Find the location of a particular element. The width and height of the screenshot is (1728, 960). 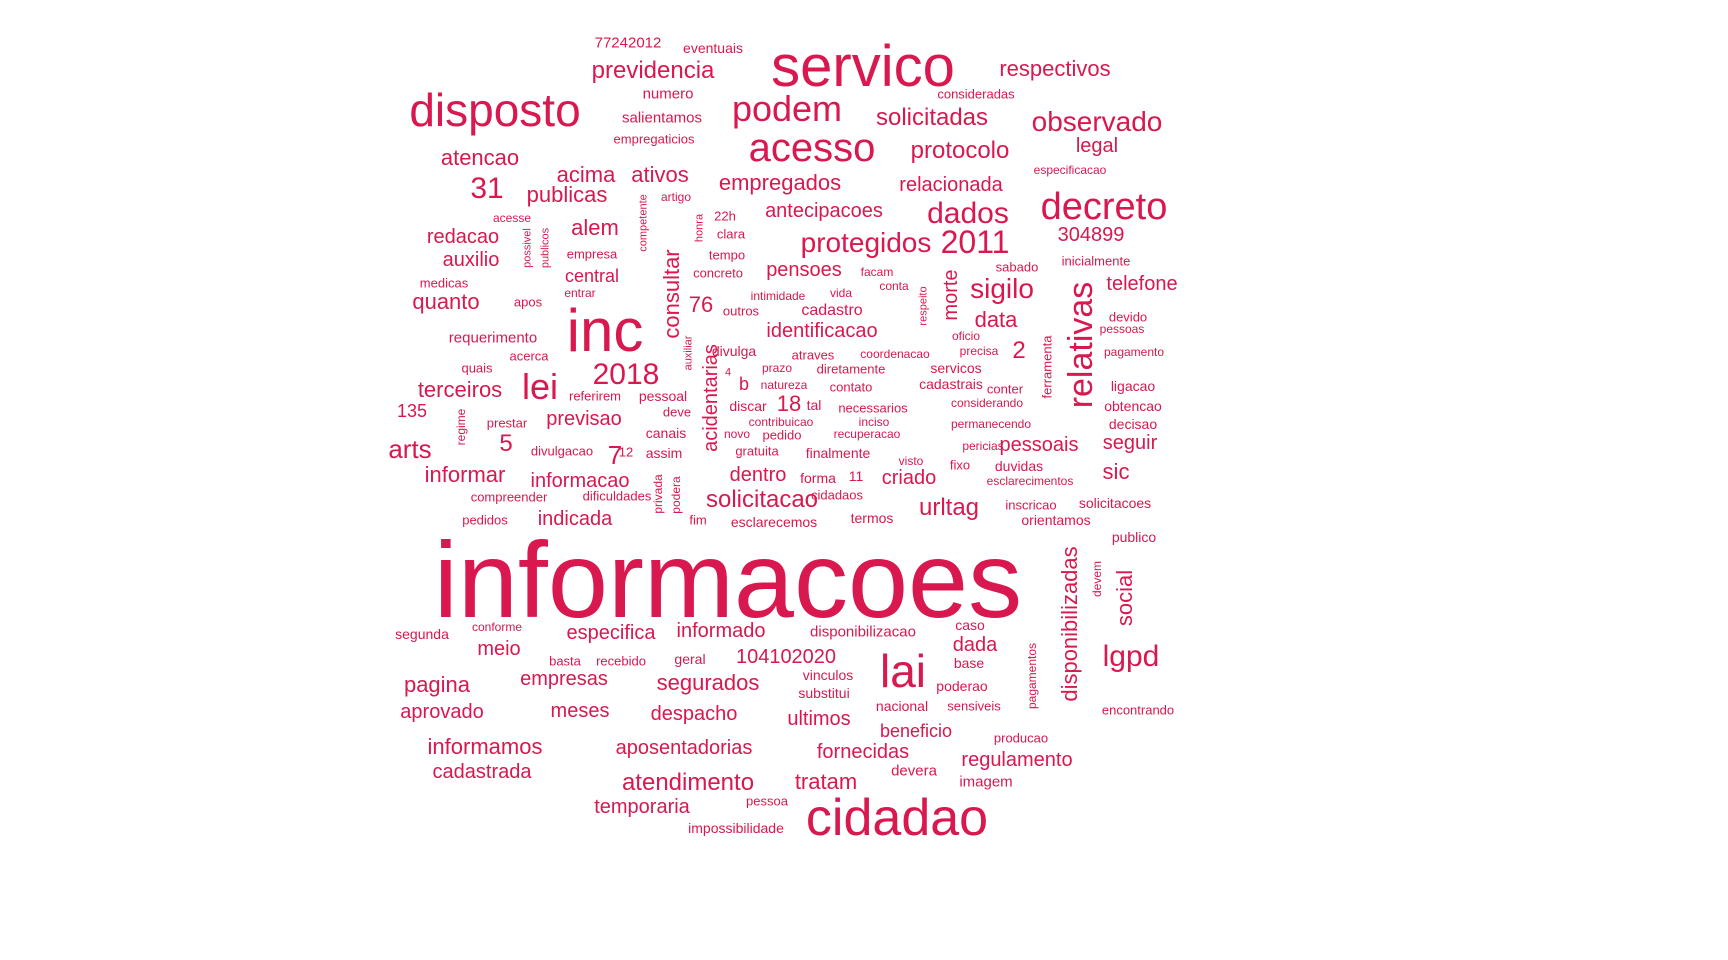

word-14: observado is located at coordinates (1097, 121).